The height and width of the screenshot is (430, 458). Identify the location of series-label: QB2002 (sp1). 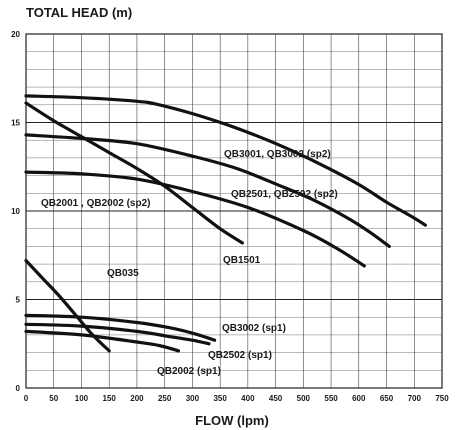
(189, 371).